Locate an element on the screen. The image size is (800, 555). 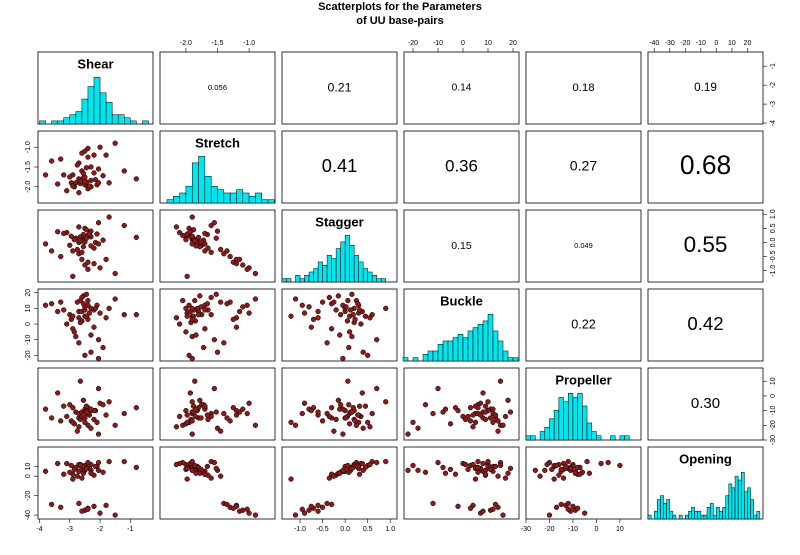
variable-name: Stagger is located at coordinates (339, 221).